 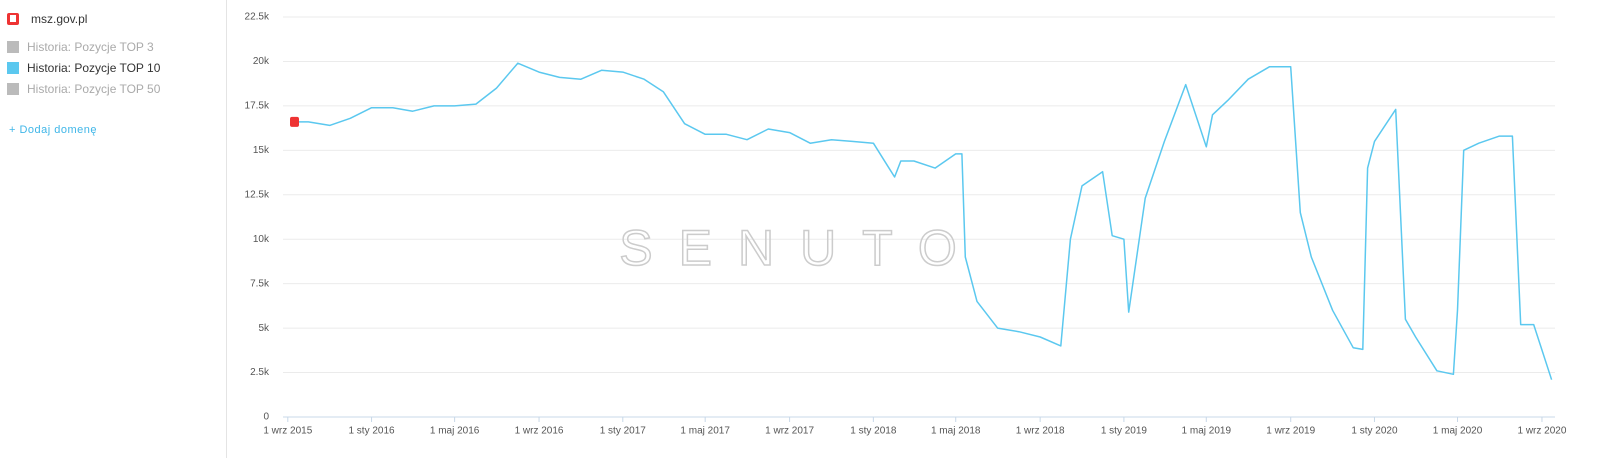 What do you see at coordinates (623, 431) in the screenshot?
I see `x-tick-label: 1 sty 2017` at bounding box center [623, 431].